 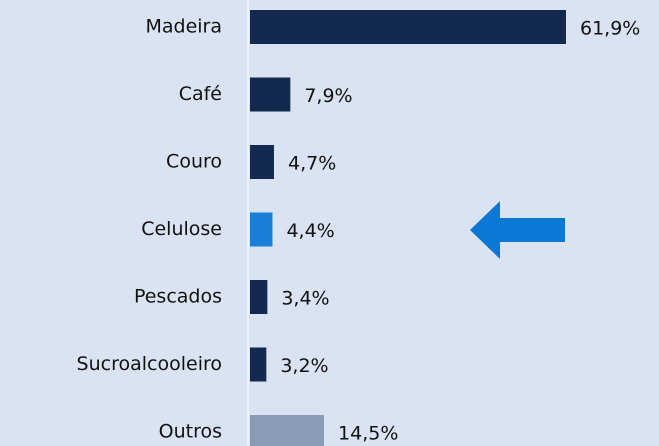 What do you see at coordinates (190, 432) in the screenshot?
I see `category-label: Outros` at bounding box center [190, 432].